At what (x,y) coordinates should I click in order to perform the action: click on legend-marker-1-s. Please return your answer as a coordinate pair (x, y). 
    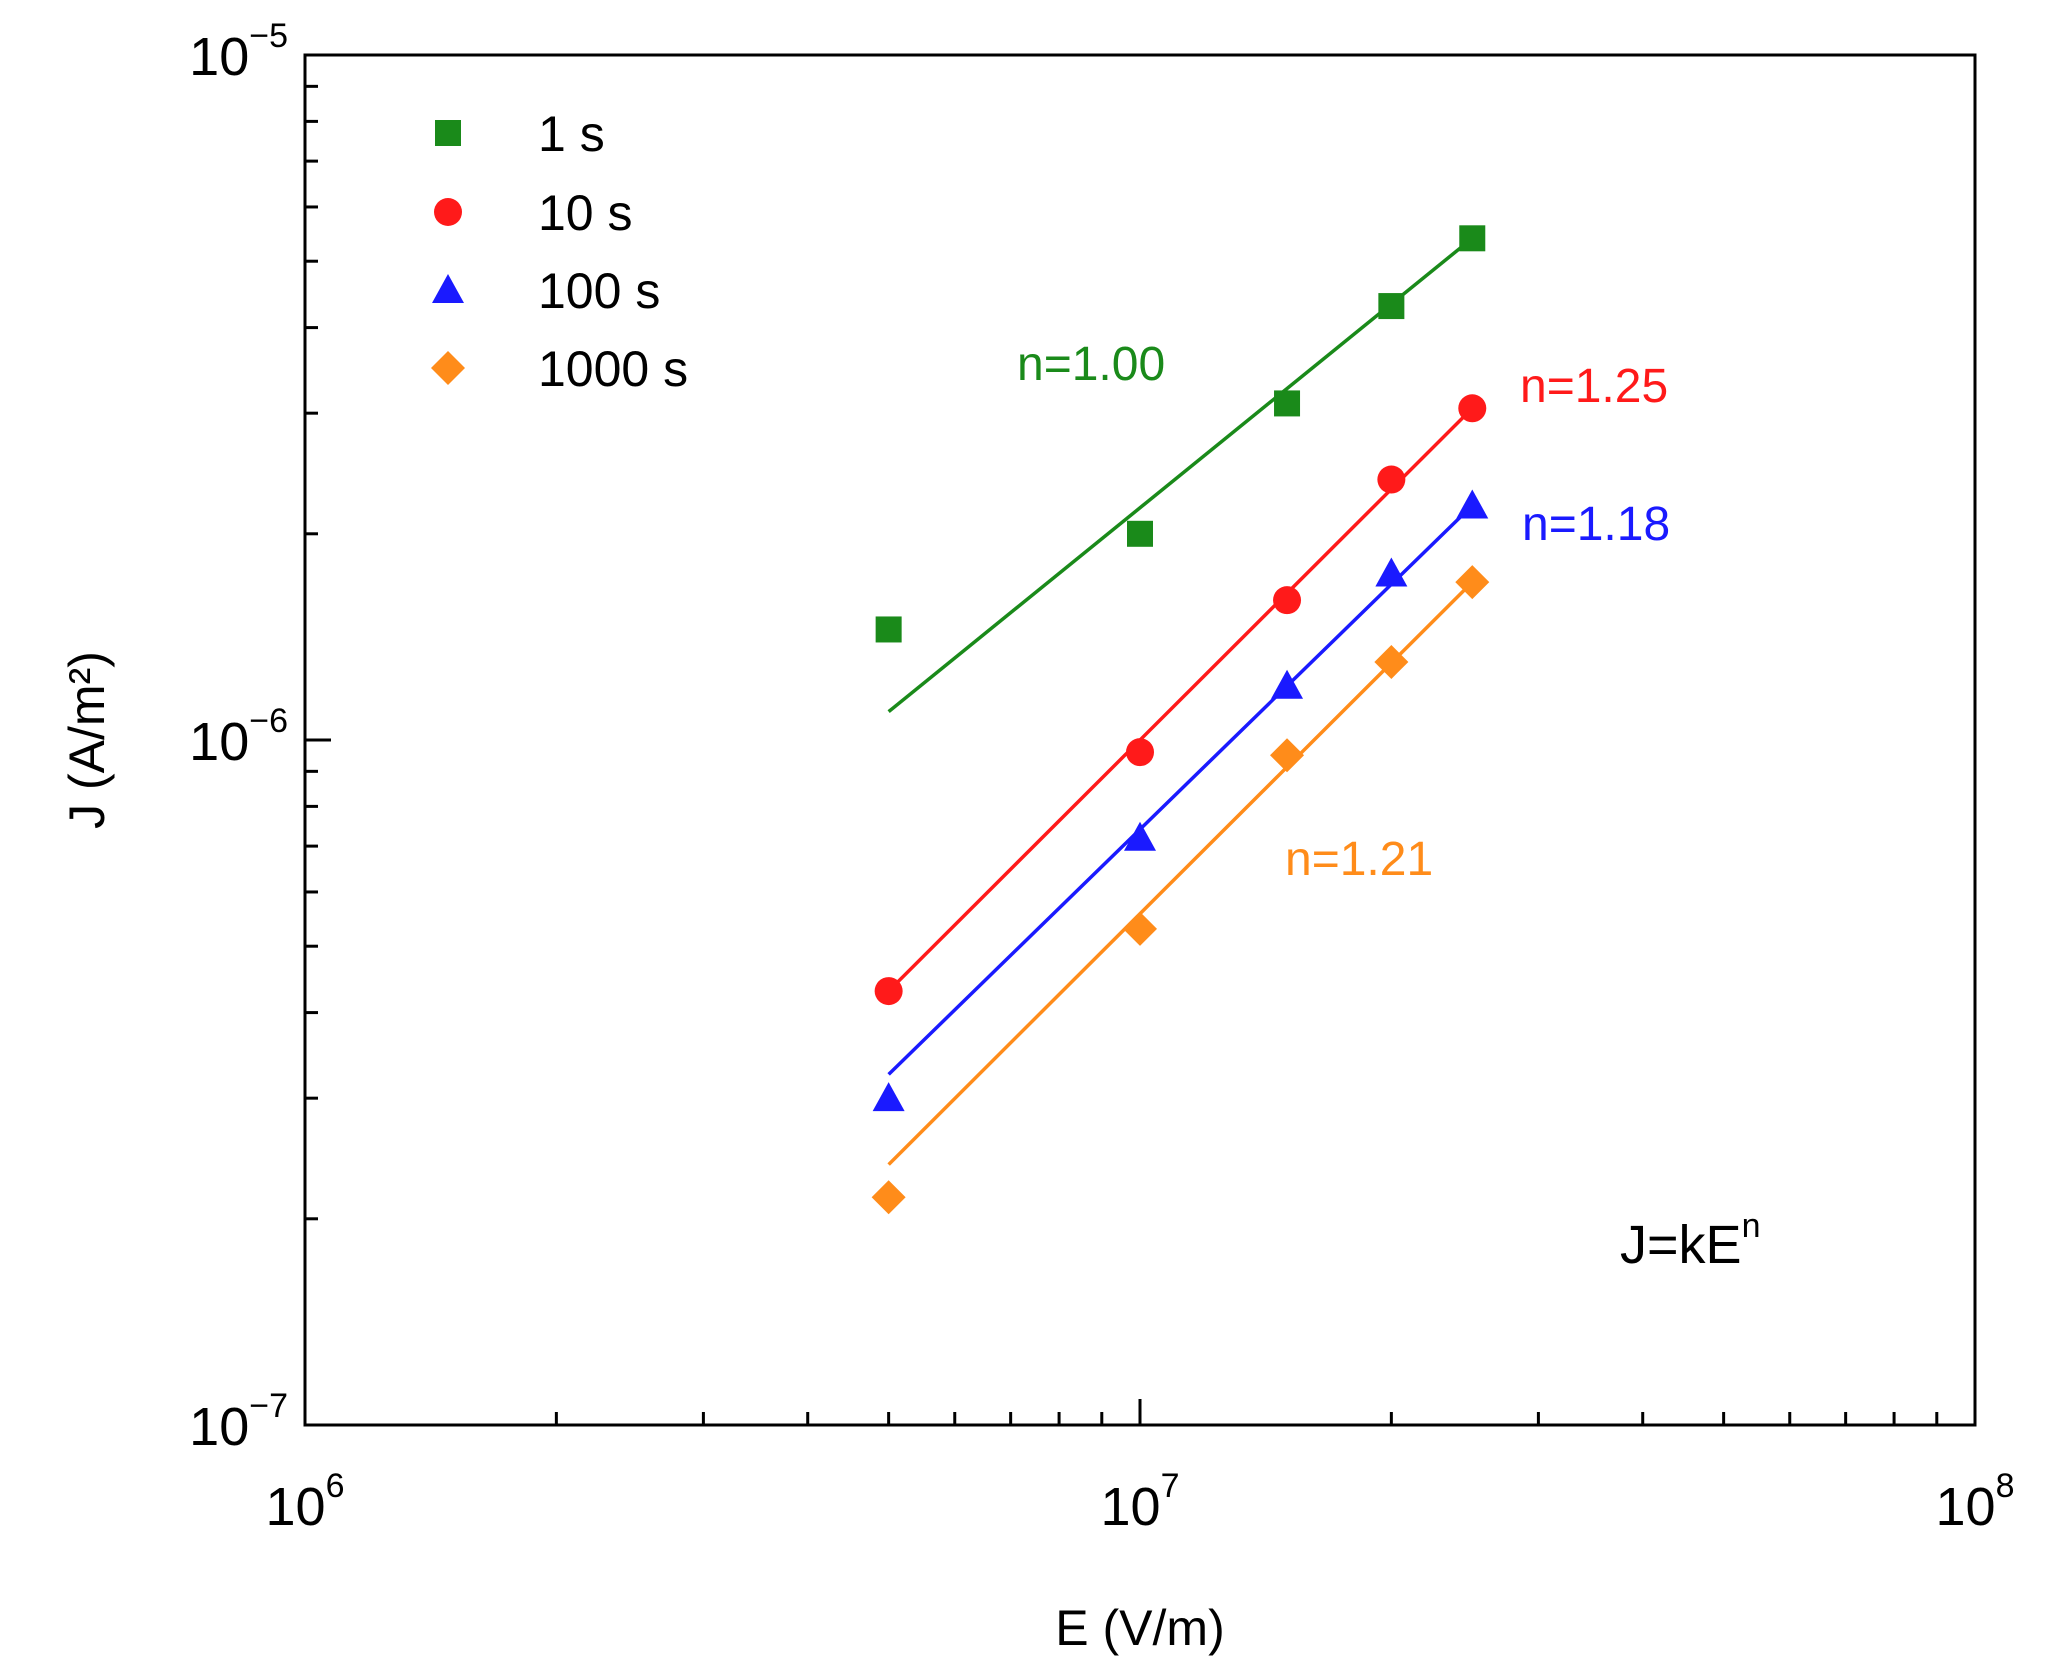
    Looking at the image, I should click on (448, 133).